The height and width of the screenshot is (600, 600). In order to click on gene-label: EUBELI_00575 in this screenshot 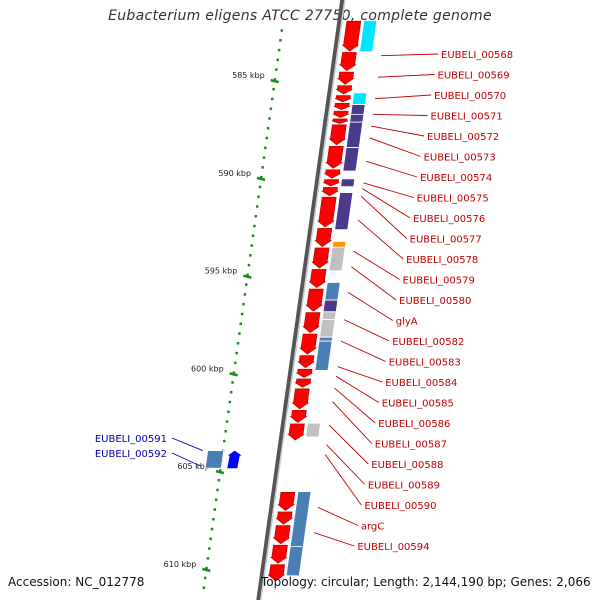, I will do `click(453, 199)`.